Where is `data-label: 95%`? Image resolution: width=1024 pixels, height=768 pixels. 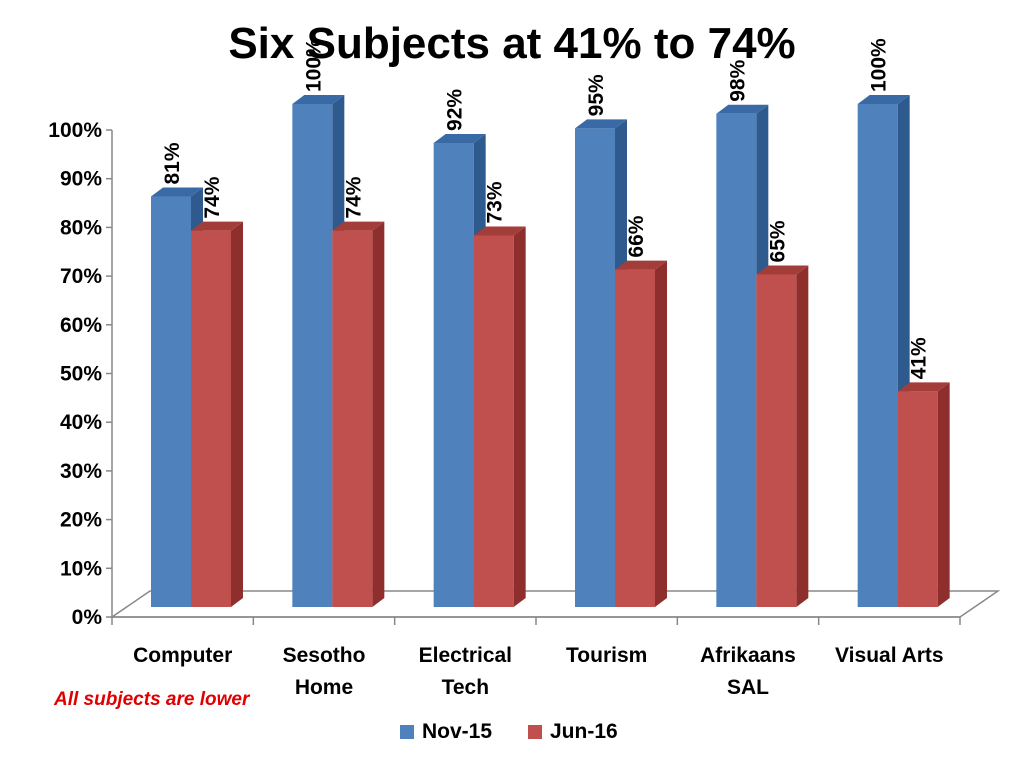
data-label: 95% is located at coordinates (596, 95).